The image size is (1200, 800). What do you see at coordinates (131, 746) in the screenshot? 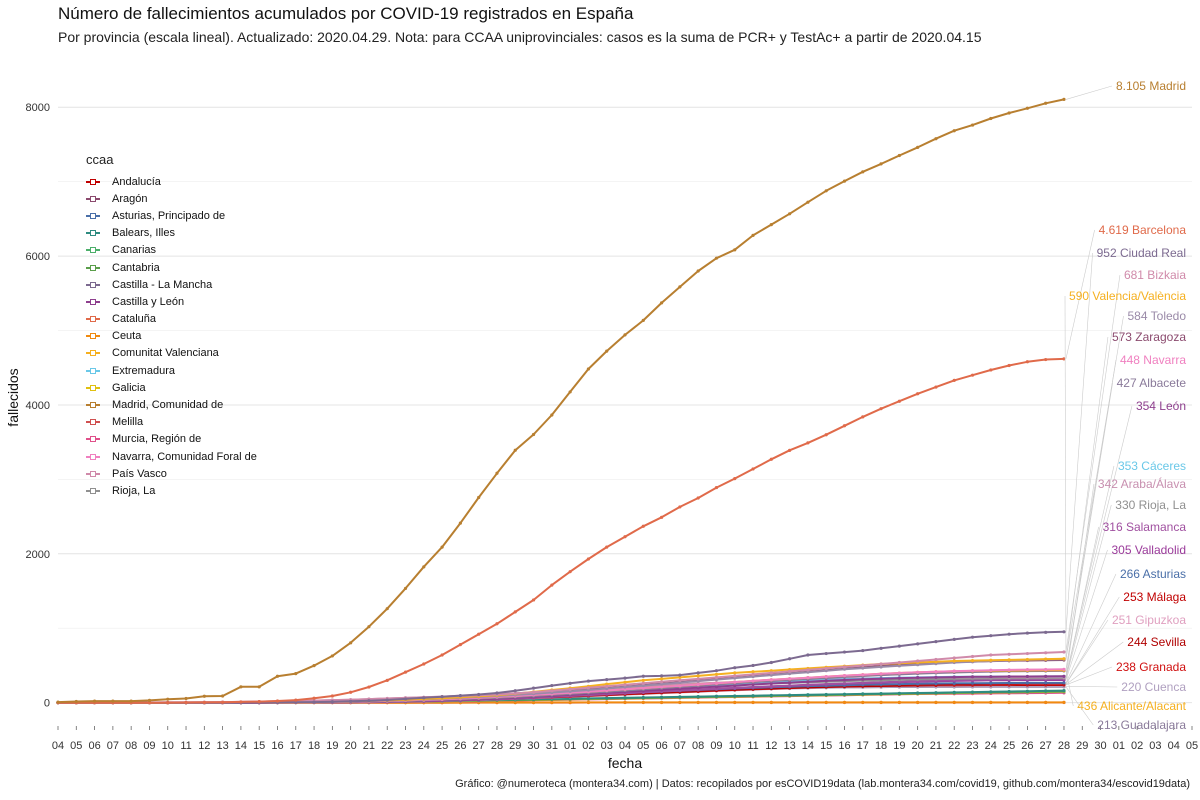
I see `x-tick-label: 08` at bounding box center [131, 746].